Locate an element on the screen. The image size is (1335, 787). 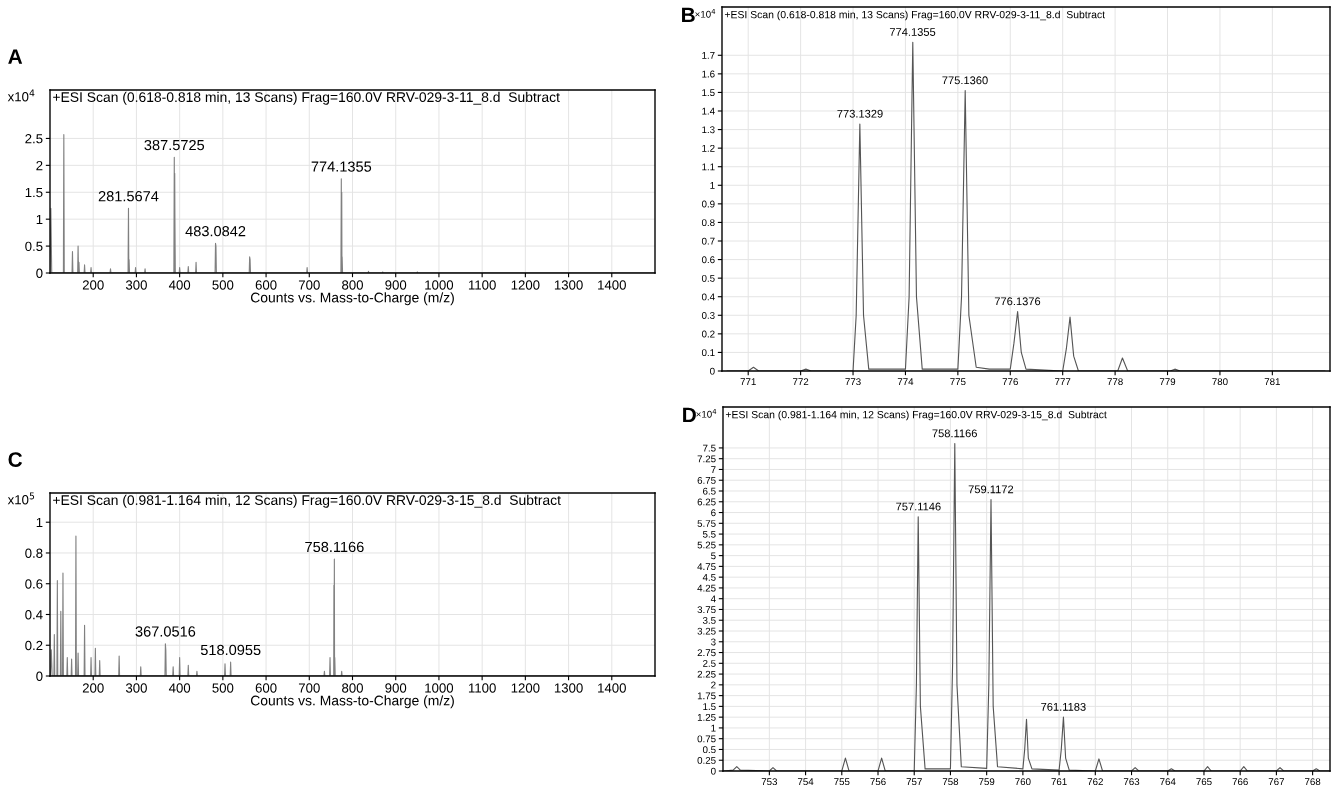
x-tick-label: 764 is located at coordinates (1168, 782).